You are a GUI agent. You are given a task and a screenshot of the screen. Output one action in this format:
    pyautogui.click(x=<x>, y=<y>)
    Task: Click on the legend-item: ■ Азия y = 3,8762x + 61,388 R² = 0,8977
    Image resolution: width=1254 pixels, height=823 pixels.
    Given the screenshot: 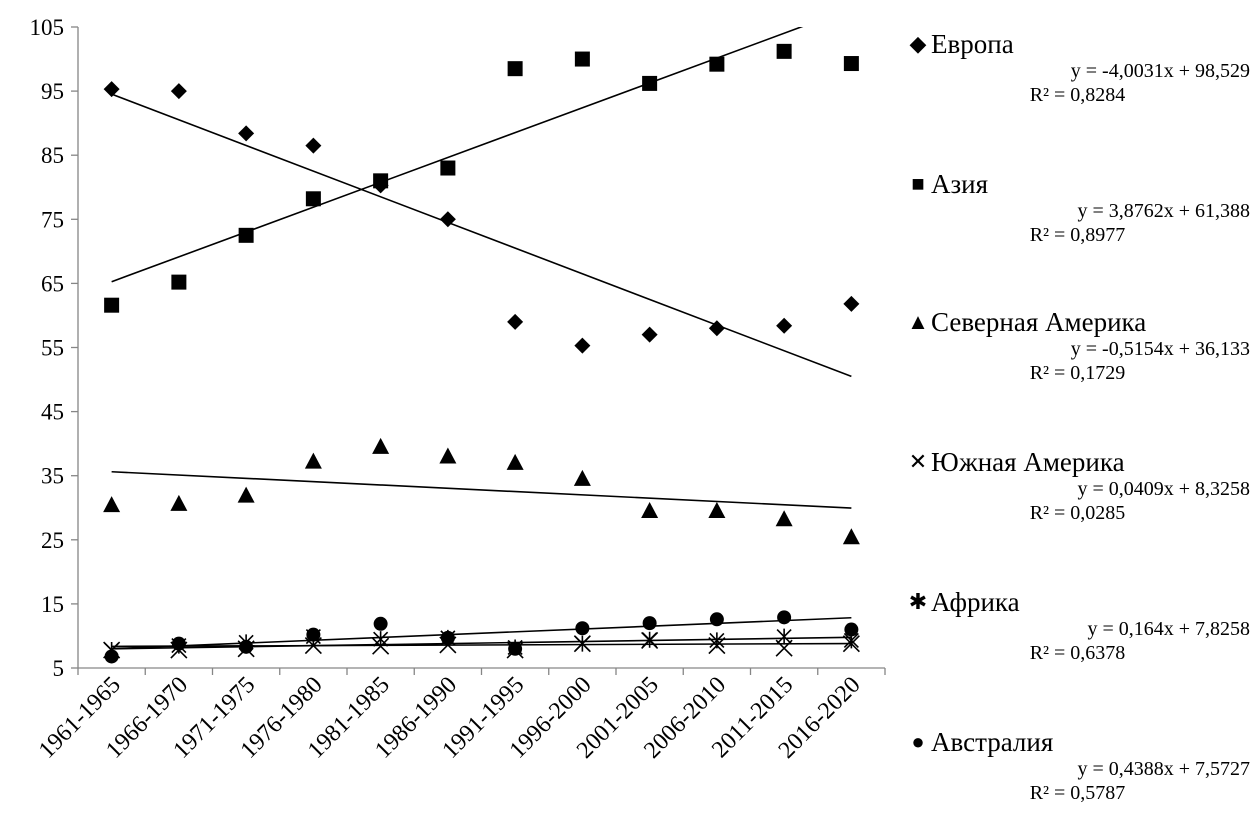 What is the action you would take?
    pyautogui.click(x=1077, y=206)
    